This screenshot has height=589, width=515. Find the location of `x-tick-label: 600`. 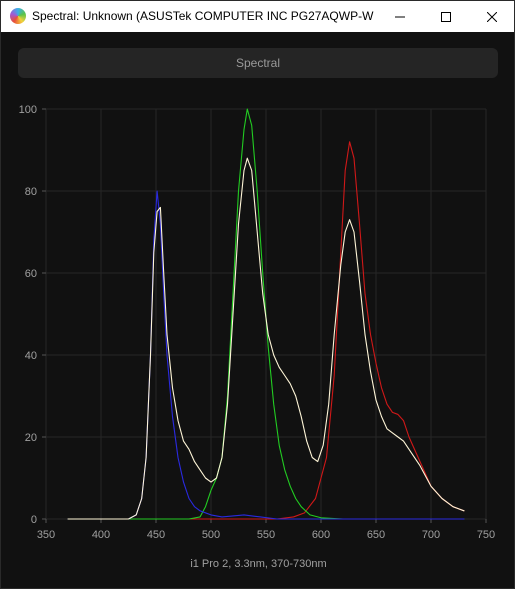

x-tick-label: 600 is located at coordinates (321, 535).